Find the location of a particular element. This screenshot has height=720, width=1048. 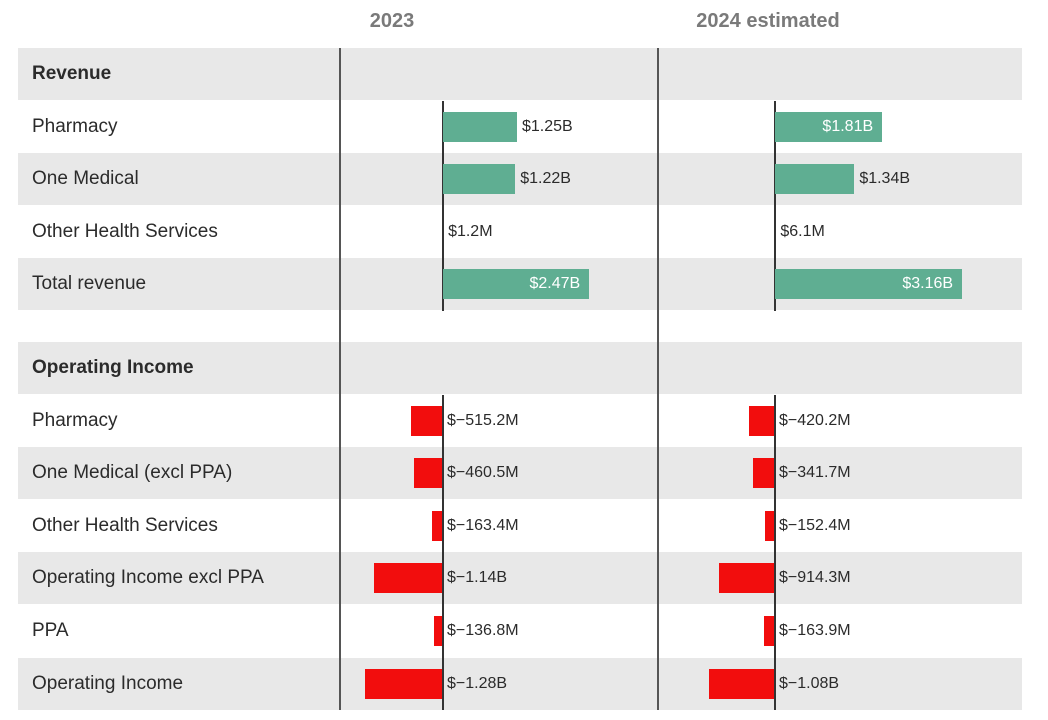

data-label: $6.1M is located at coordinates (802, 231).